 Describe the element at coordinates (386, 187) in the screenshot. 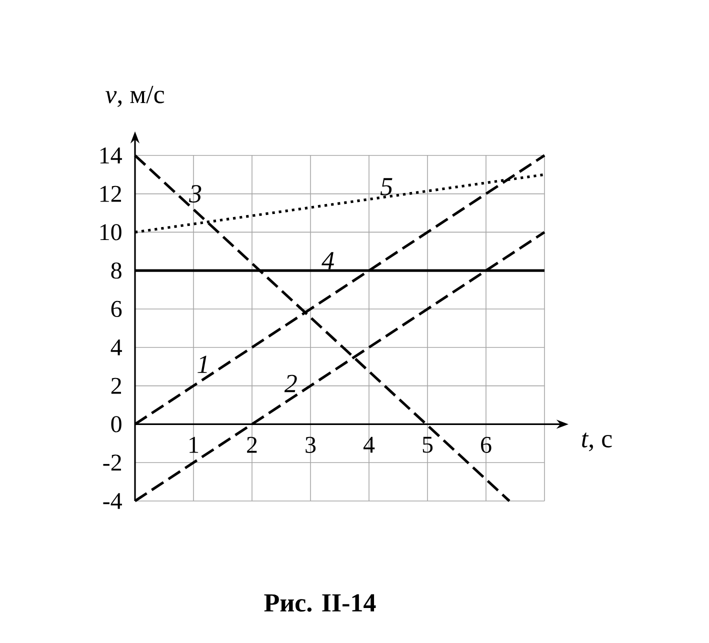

I see `series-label: 5` at that location.